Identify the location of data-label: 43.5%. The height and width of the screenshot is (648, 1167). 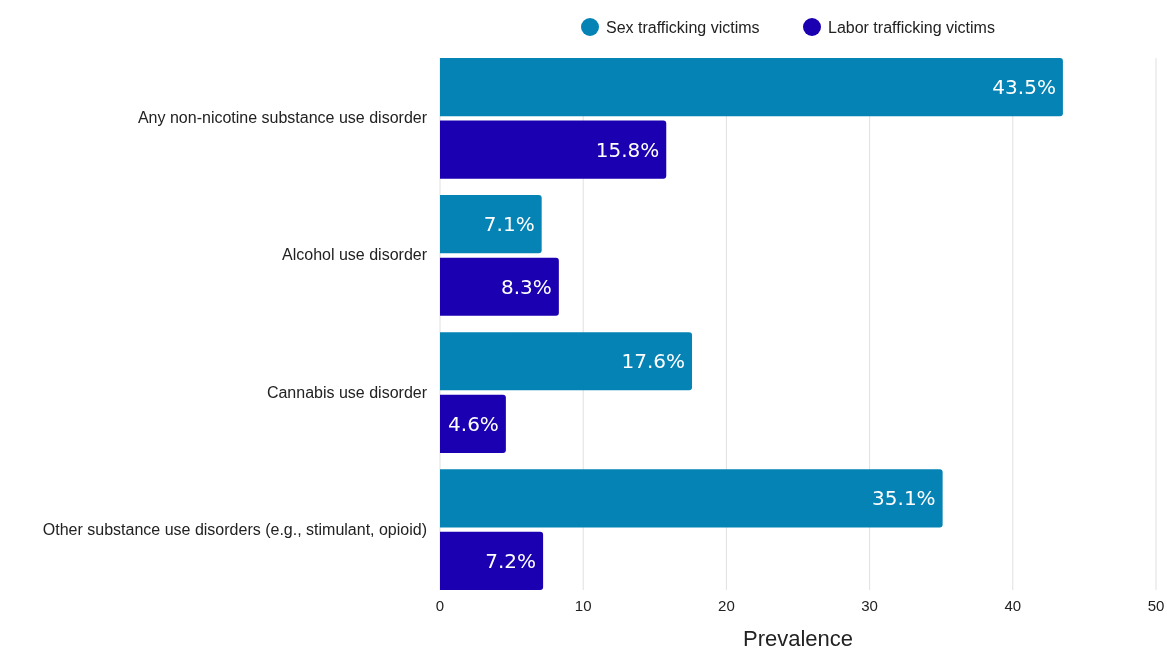
(1024, 87).